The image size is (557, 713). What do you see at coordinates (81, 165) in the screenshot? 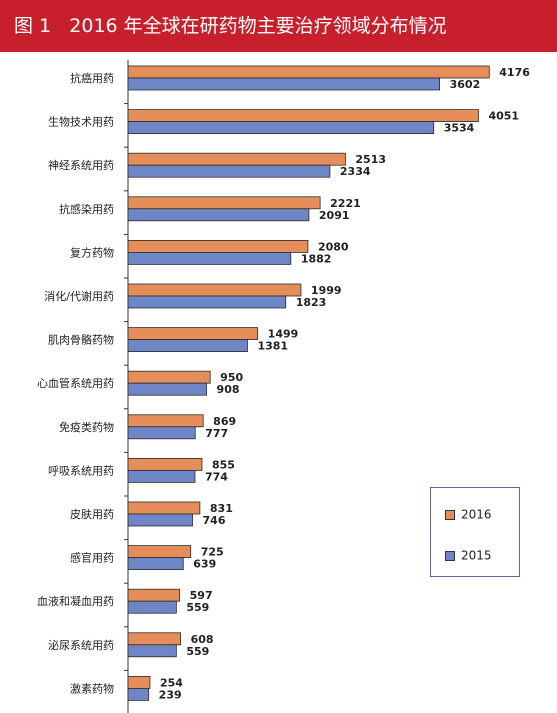
I see `category-label: 神经系统用药` at bounding box center [81, 165].